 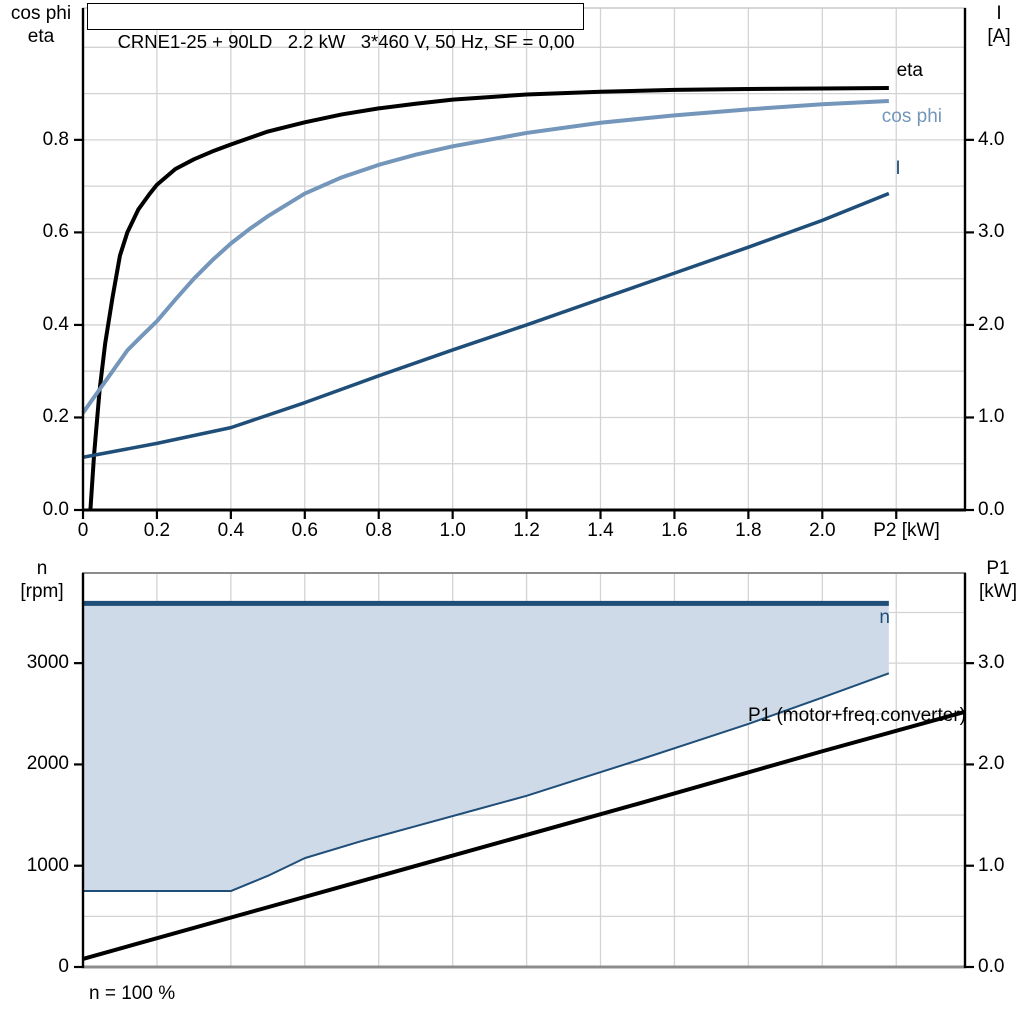 What do you see at coordinates (55, 417) in the screenshot?
I see `y-left-tick-label: 0.2` at bounding box center [55, 417].